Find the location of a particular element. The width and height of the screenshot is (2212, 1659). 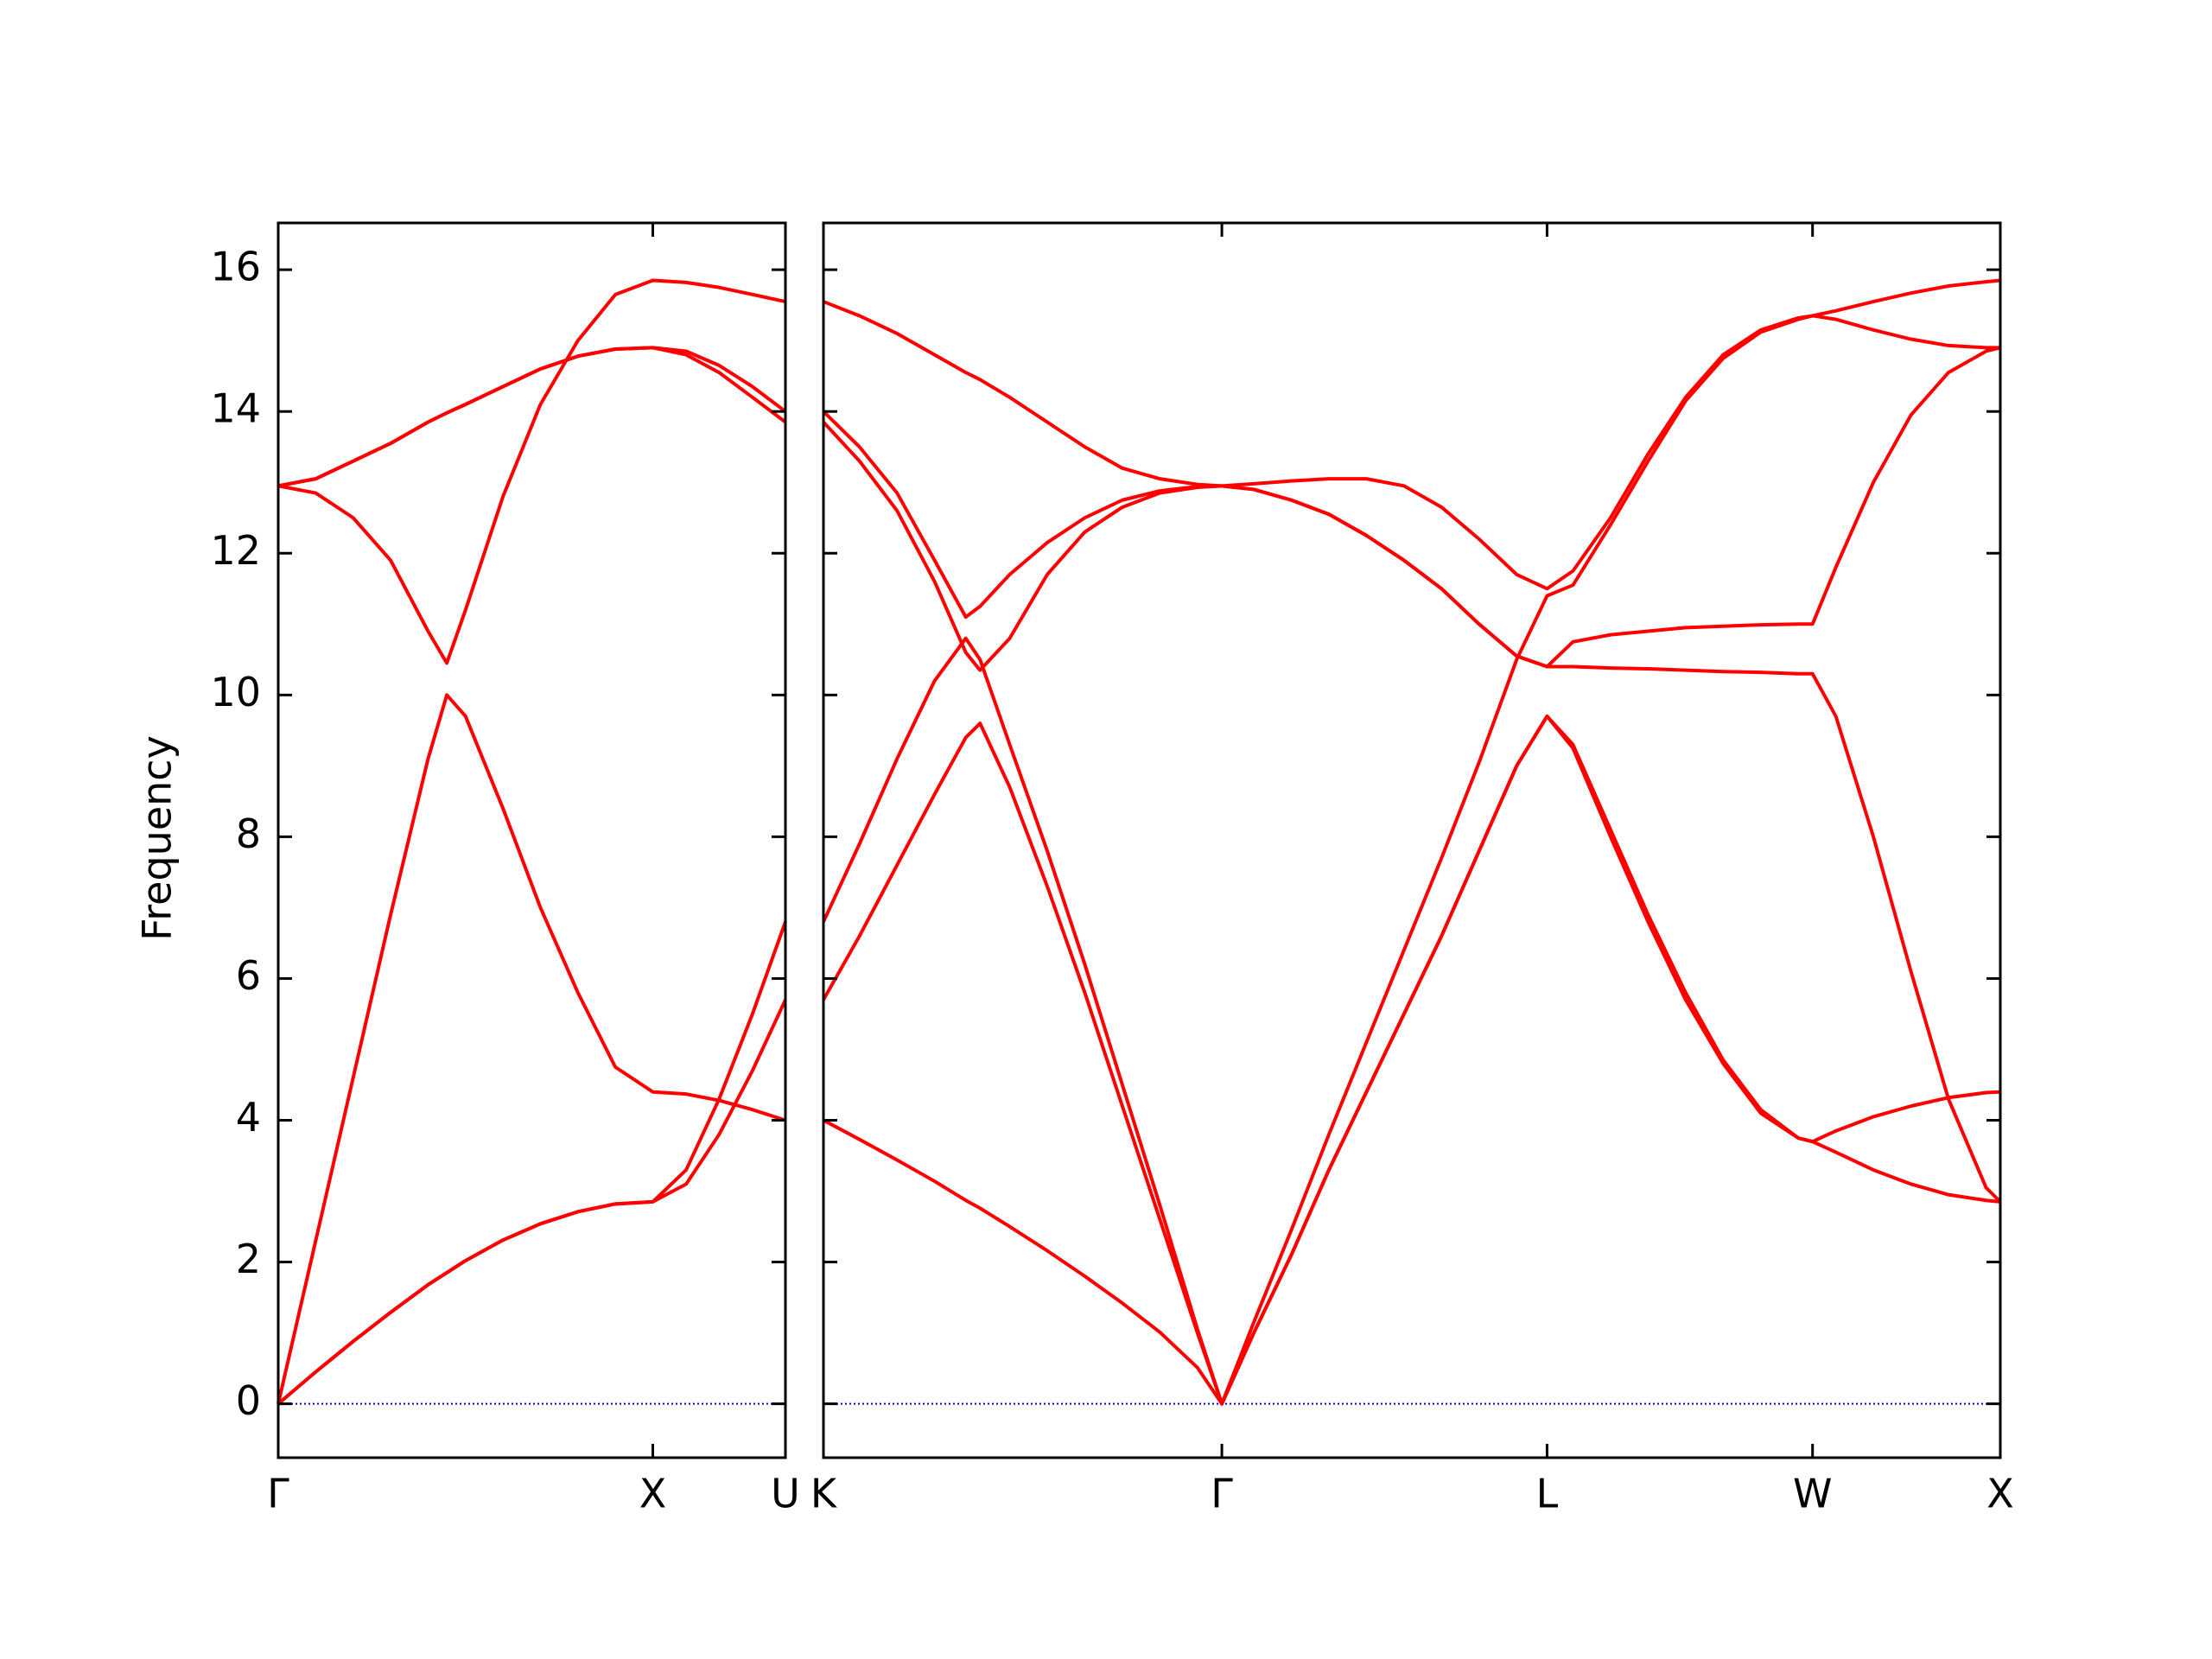

x-tick-label: U is located at coordinates (785, 1494).